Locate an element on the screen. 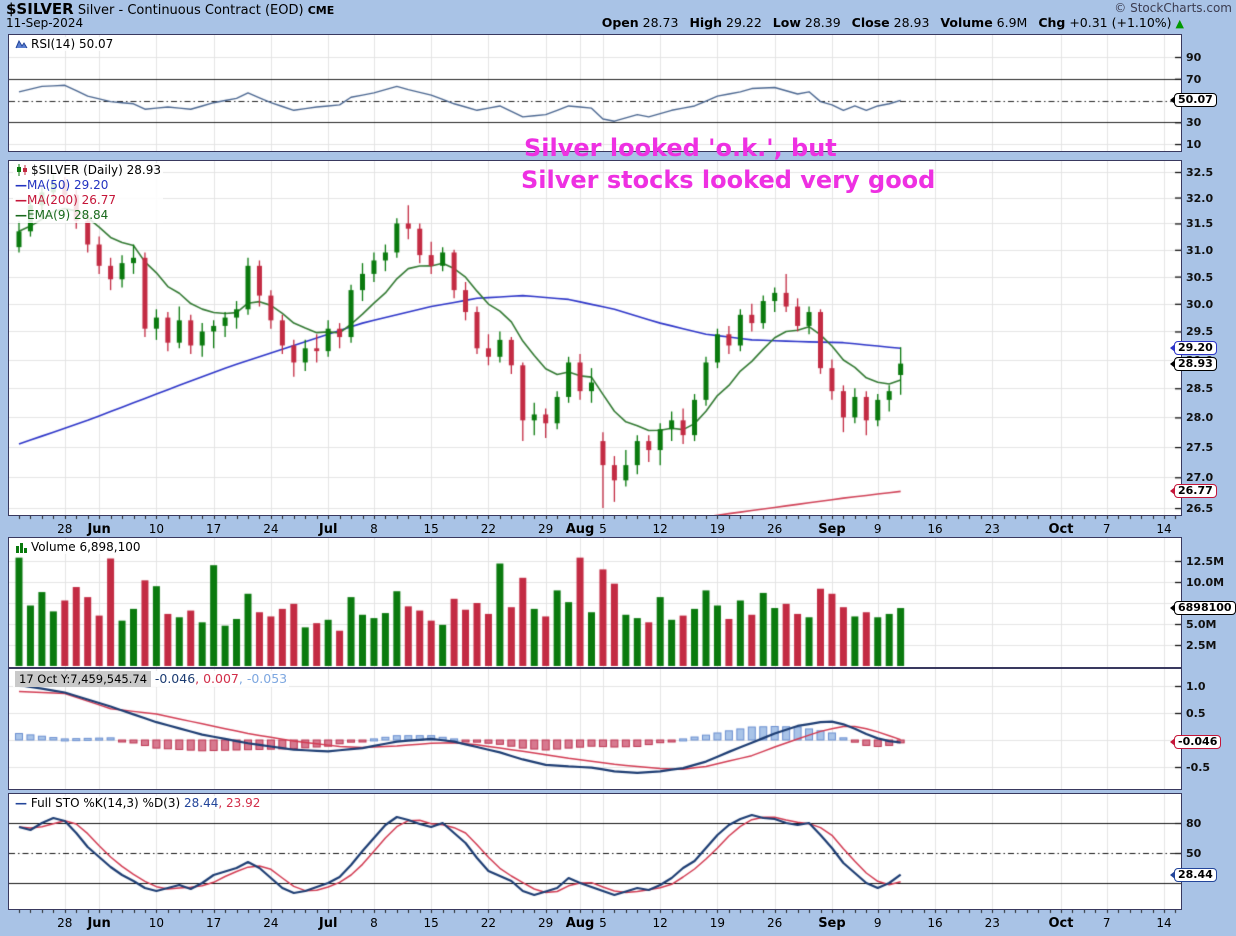  price-axis-tick: 32.0 is located at coordinates (1200, 198).